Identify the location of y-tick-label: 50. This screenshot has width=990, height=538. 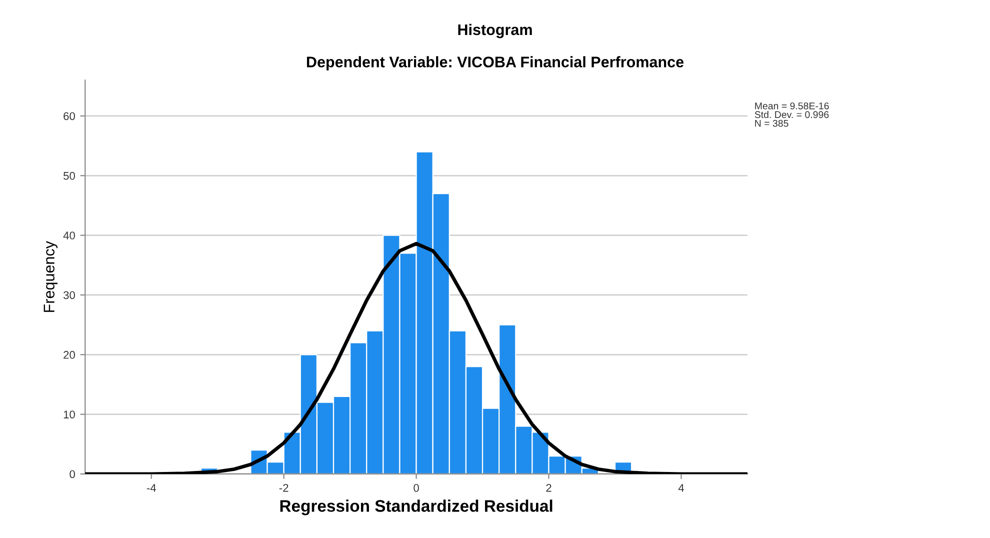
(69, 176).